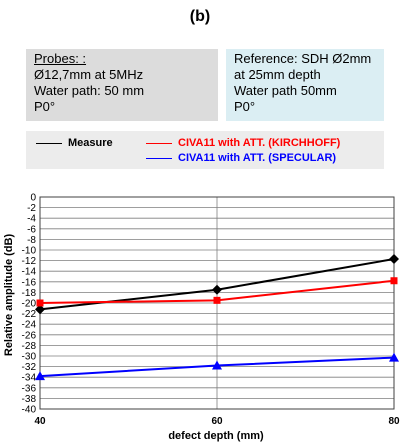 Image resolution: width=400 pixels, height=444 pixels. I want to click on reference-line-water-path: Water path 50mm, so click(285, 90).